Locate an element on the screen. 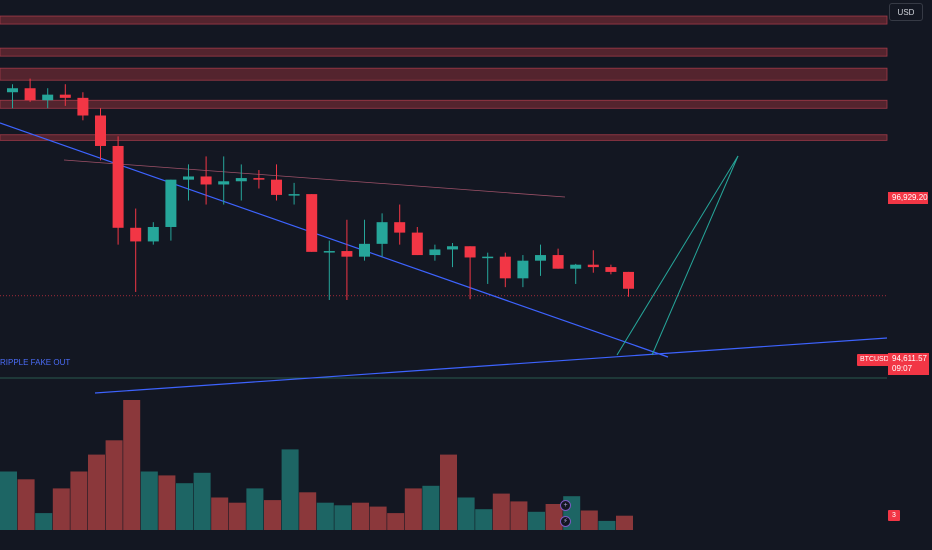  ascending-trendline is located at coordinates (491, 365).